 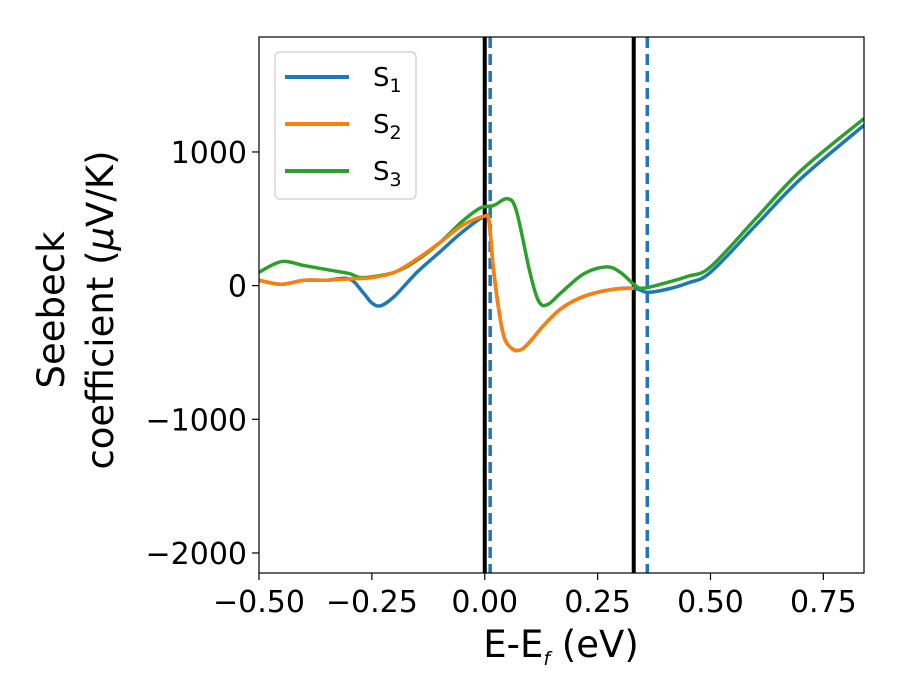 I want to click on y-tick-label: 1000, so click(x=209, y=153).